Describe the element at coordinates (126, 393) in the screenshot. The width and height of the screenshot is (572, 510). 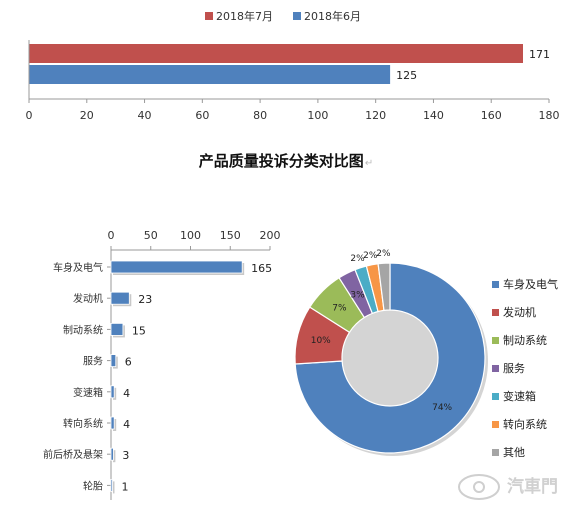
I see `bar-value-label-4: 4` at that location.